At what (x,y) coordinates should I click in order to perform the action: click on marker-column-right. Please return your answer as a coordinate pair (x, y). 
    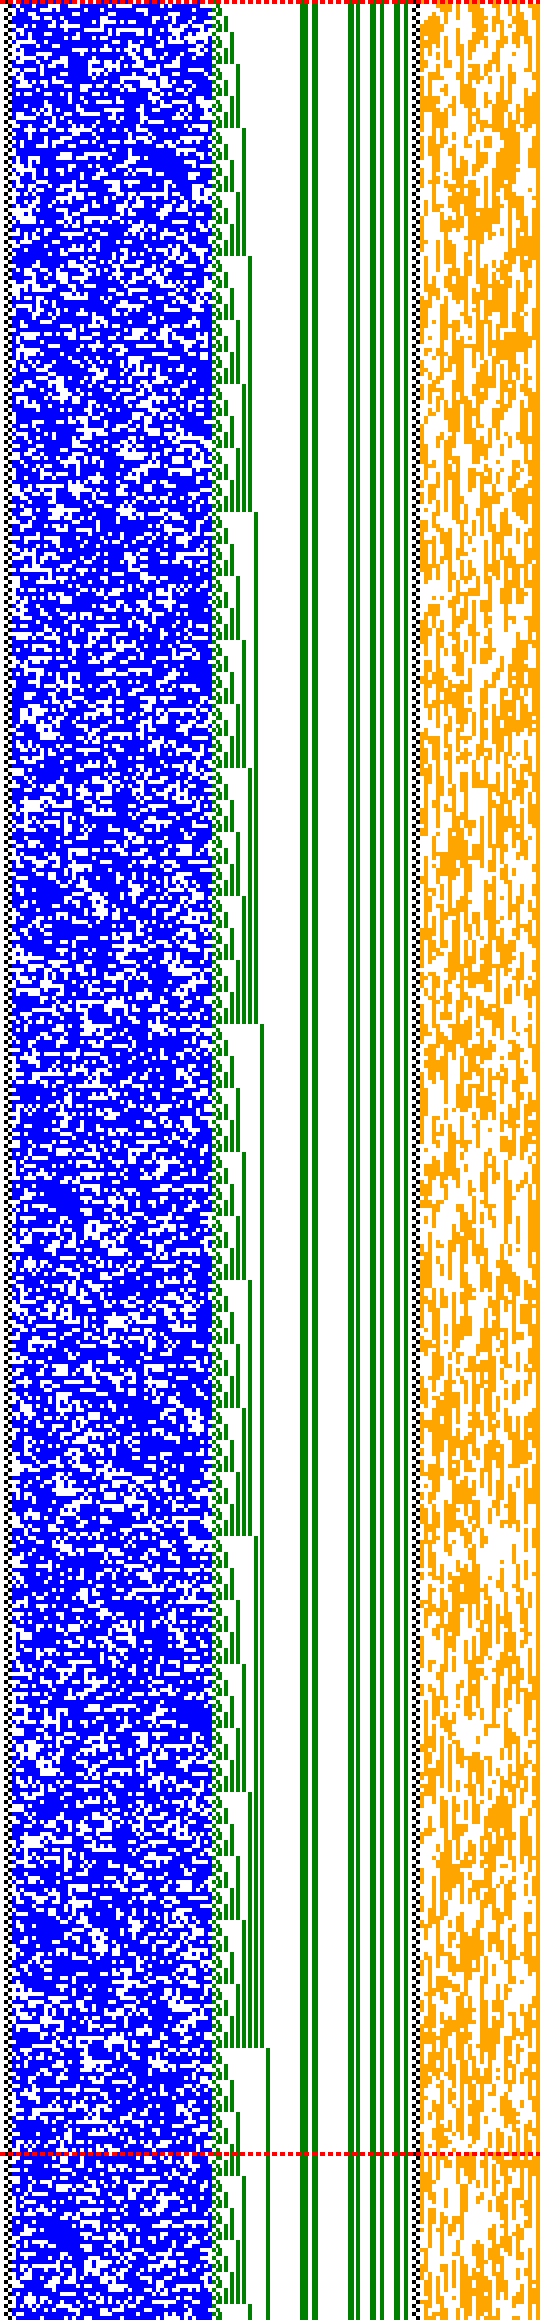
    Looking at the image, I should click on (416, 1160).